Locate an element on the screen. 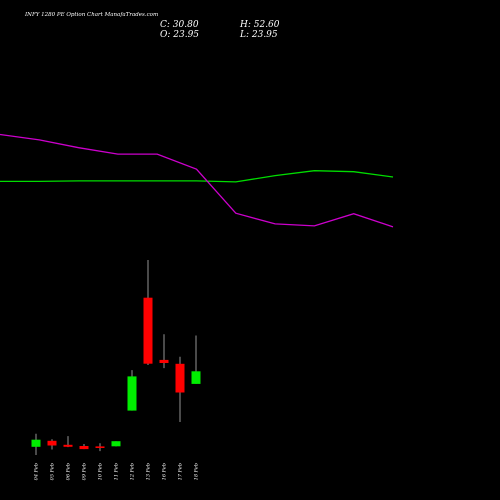  x-tick-label: 17 Feb is located at coordinates (181, 471).